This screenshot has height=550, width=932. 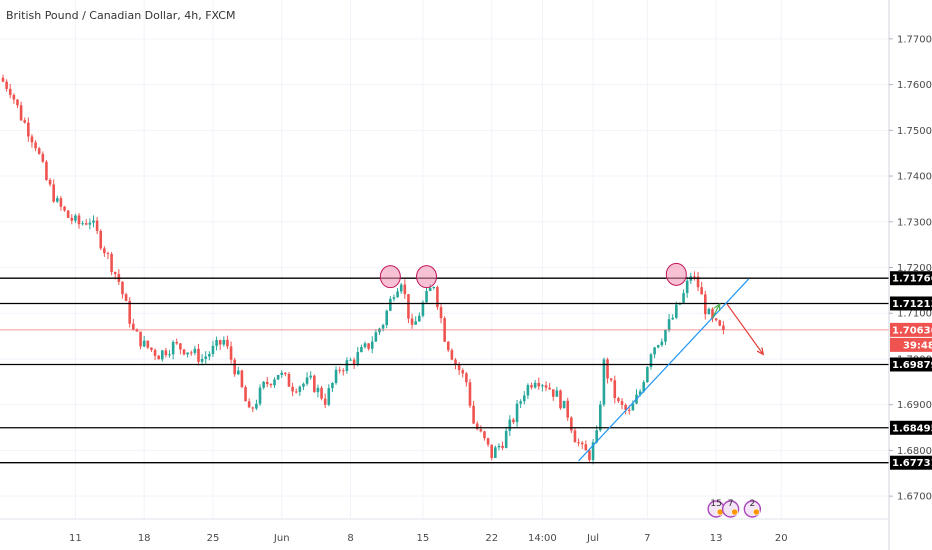 What do you see at coordinates (350, 538) in the screenshot?
I see `x-tick-label: 8` at bounding box center [350, 538].